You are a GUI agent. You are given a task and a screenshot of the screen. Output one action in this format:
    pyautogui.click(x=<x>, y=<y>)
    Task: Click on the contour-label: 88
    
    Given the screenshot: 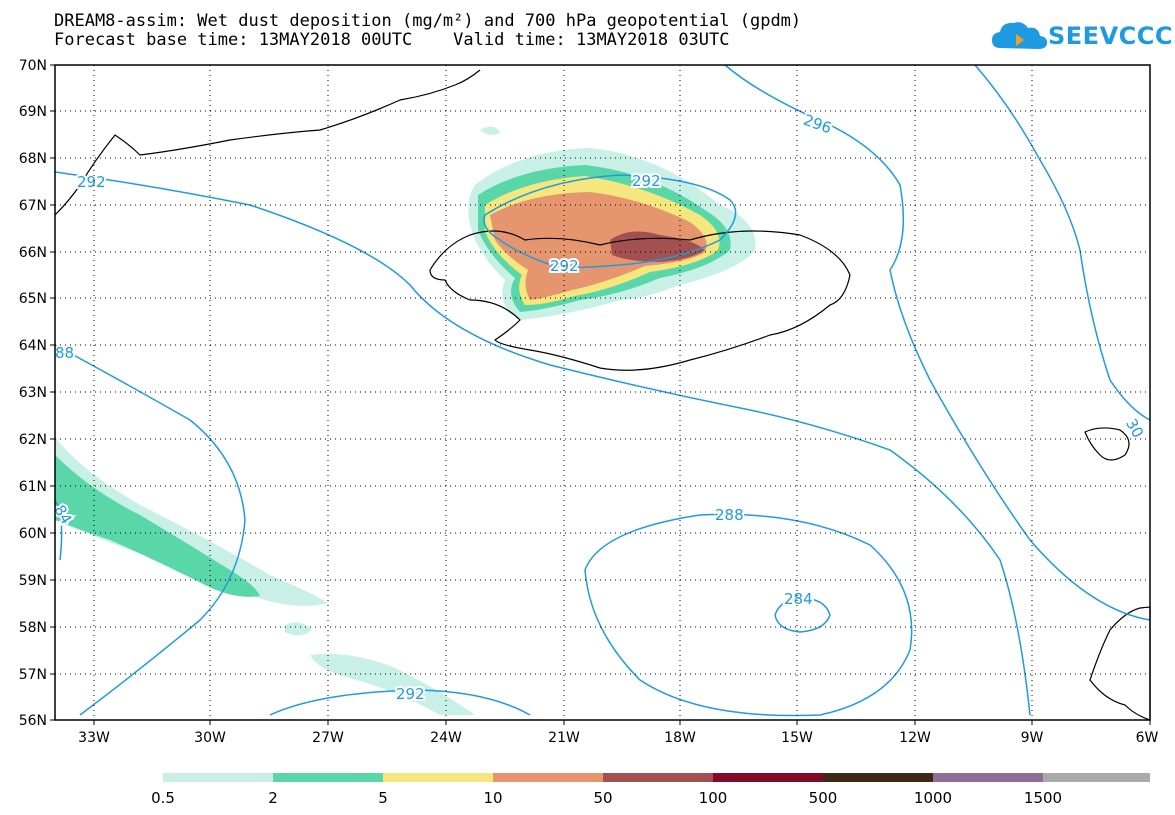 What is the action you would take?
    pyautogui.click(x=64, y=353)
    